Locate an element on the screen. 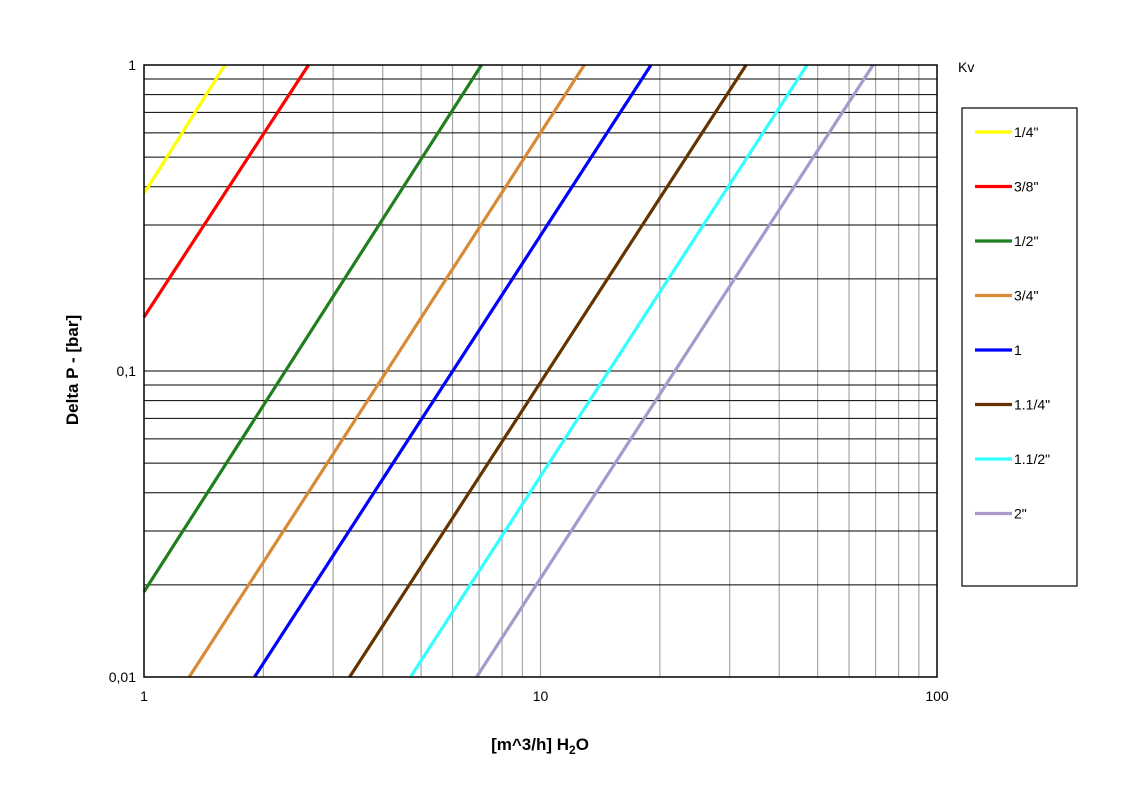 The height and width of the screenshot is (802, 1128). legend-title: Kv is located at coordinates (966, 67).